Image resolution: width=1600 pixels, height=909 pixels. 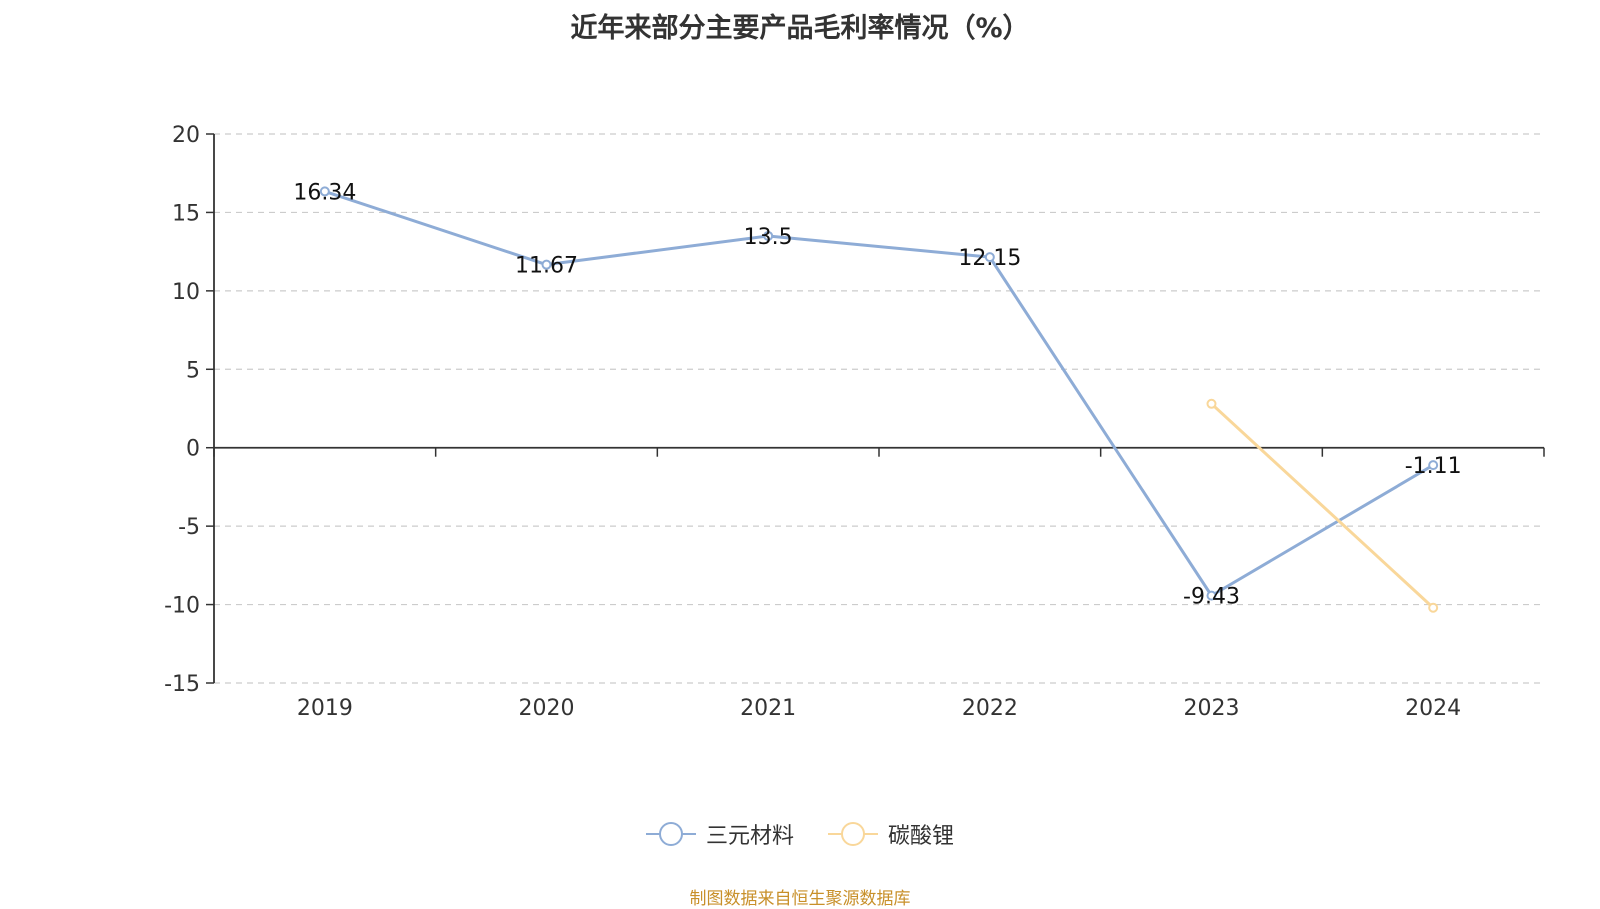 I want to click on x-tick-label: 2024, so click(x=1433, y=708).